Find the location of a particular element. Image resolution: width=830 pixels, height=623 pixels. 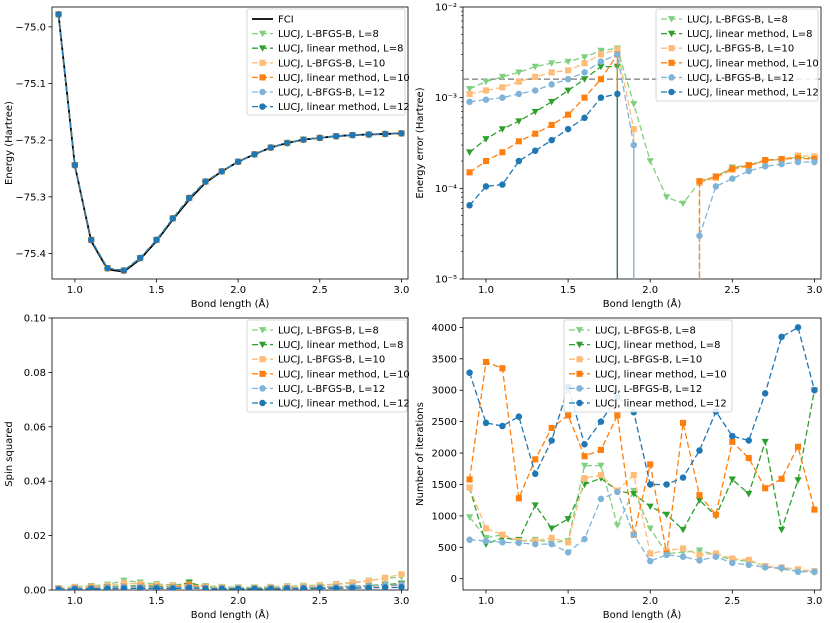

energy-ytick-label: −75.1 is located at coordinates (30, 84).